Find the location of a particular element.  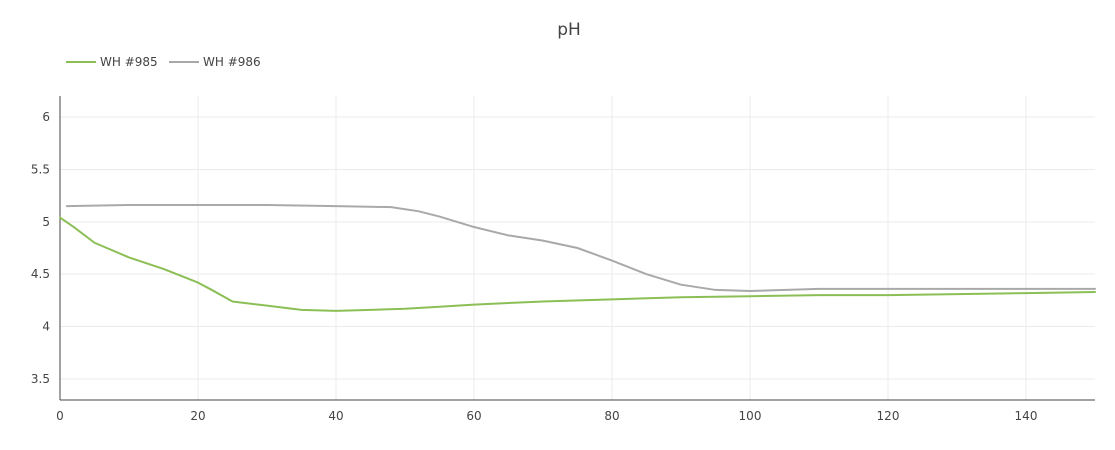

legend-label: WH #985 is located at coordinates (129, 62).